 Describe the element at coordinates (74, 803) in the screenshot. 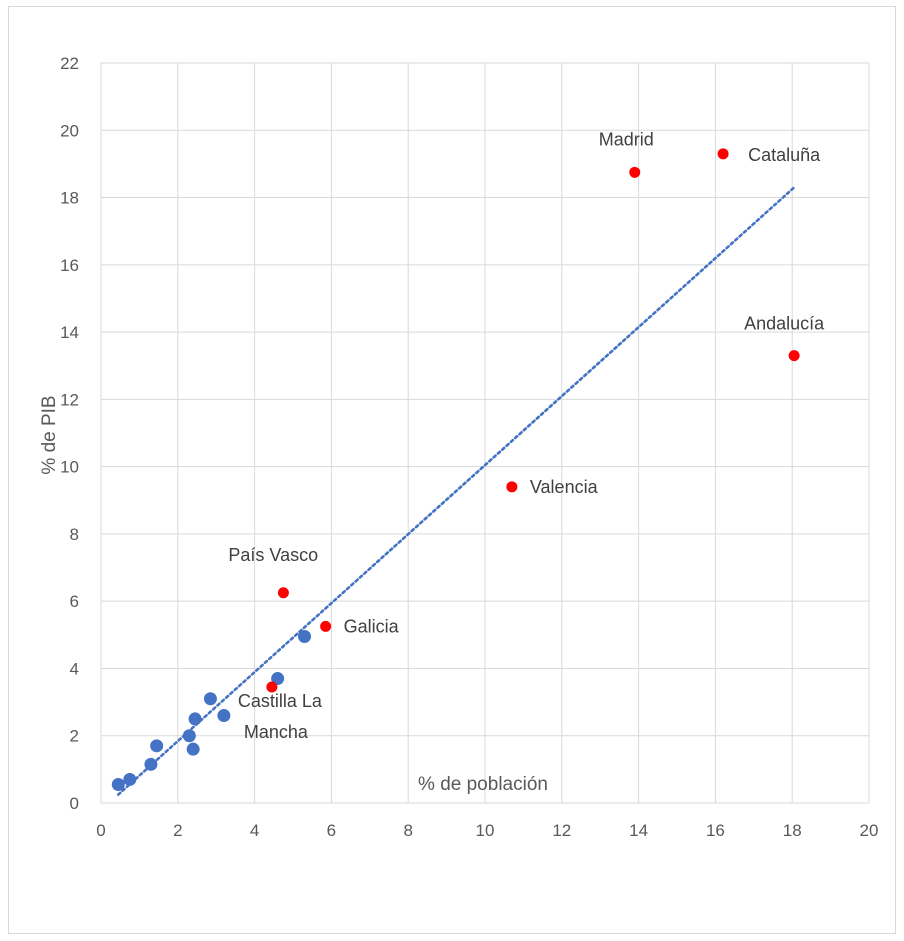

I see `y-tick-label: 0` at that location.